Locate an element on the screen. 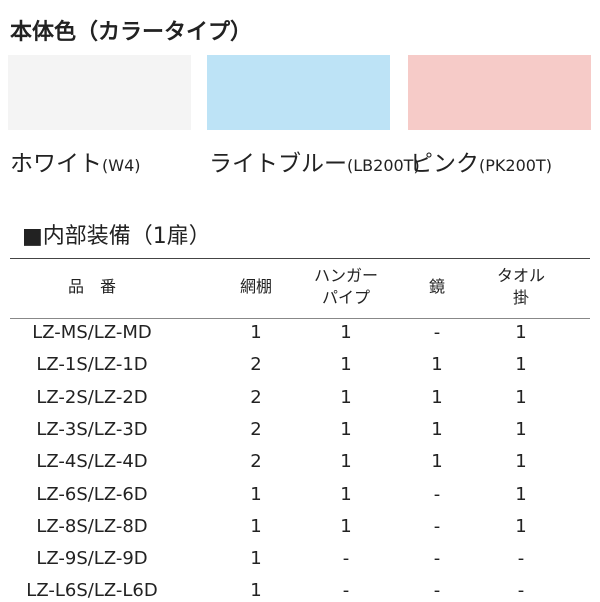 This screenshot has width=600, height=602. color-label: ホワイト(W4) is located at coordinates (75, 161).